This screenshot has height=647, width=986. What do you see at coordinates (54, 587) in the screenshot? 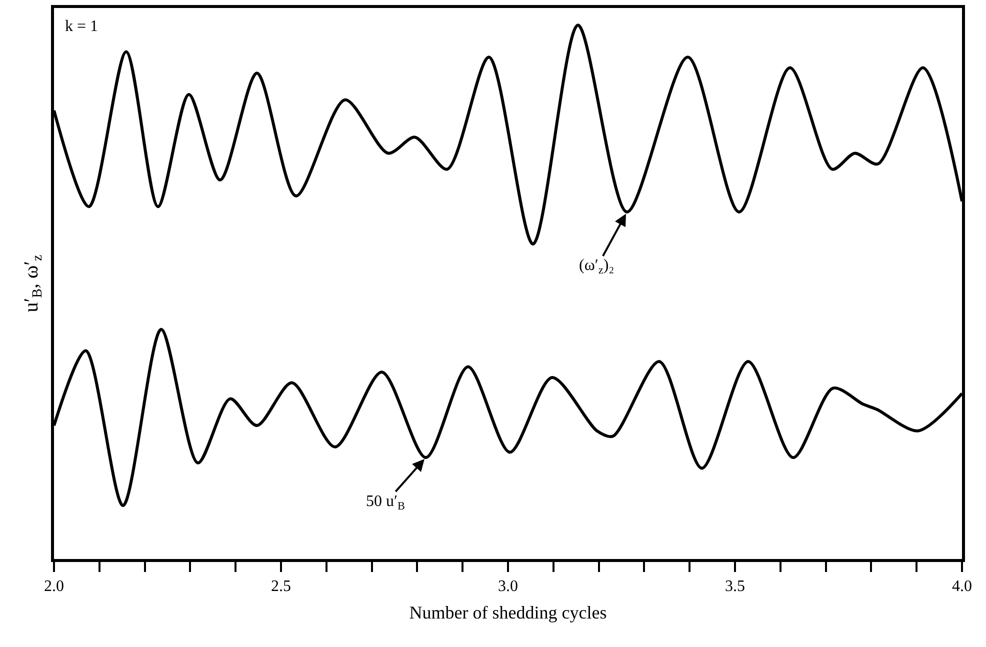
I see `x-tick-label: 2.0` at bounding box center [54, 587].